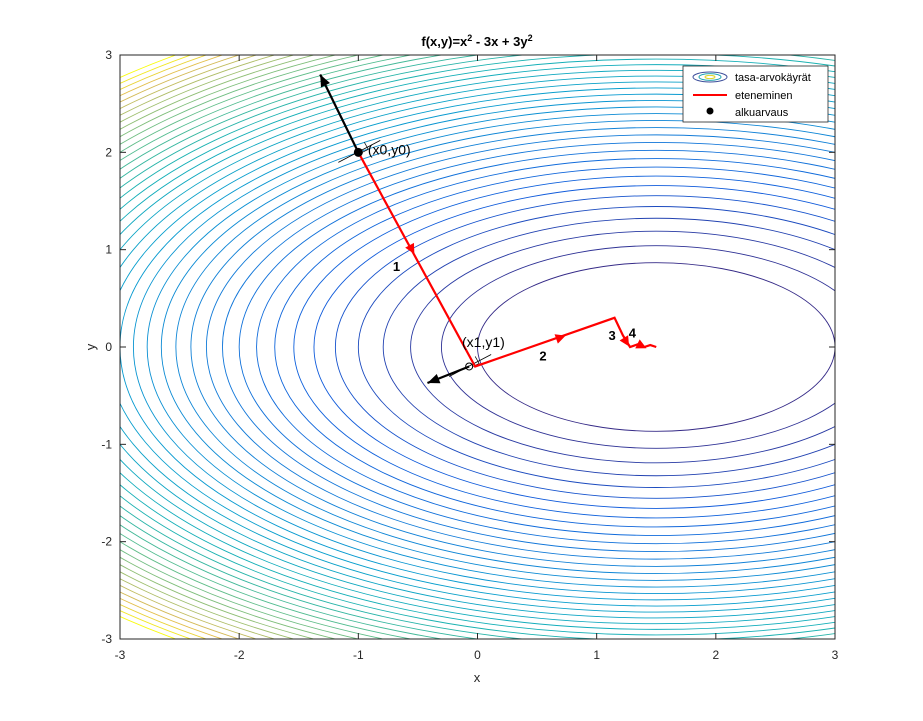 Image resolution: width=923 pixels, height=721 pixels. I want to click on step-label: 1, so click(396, 266).